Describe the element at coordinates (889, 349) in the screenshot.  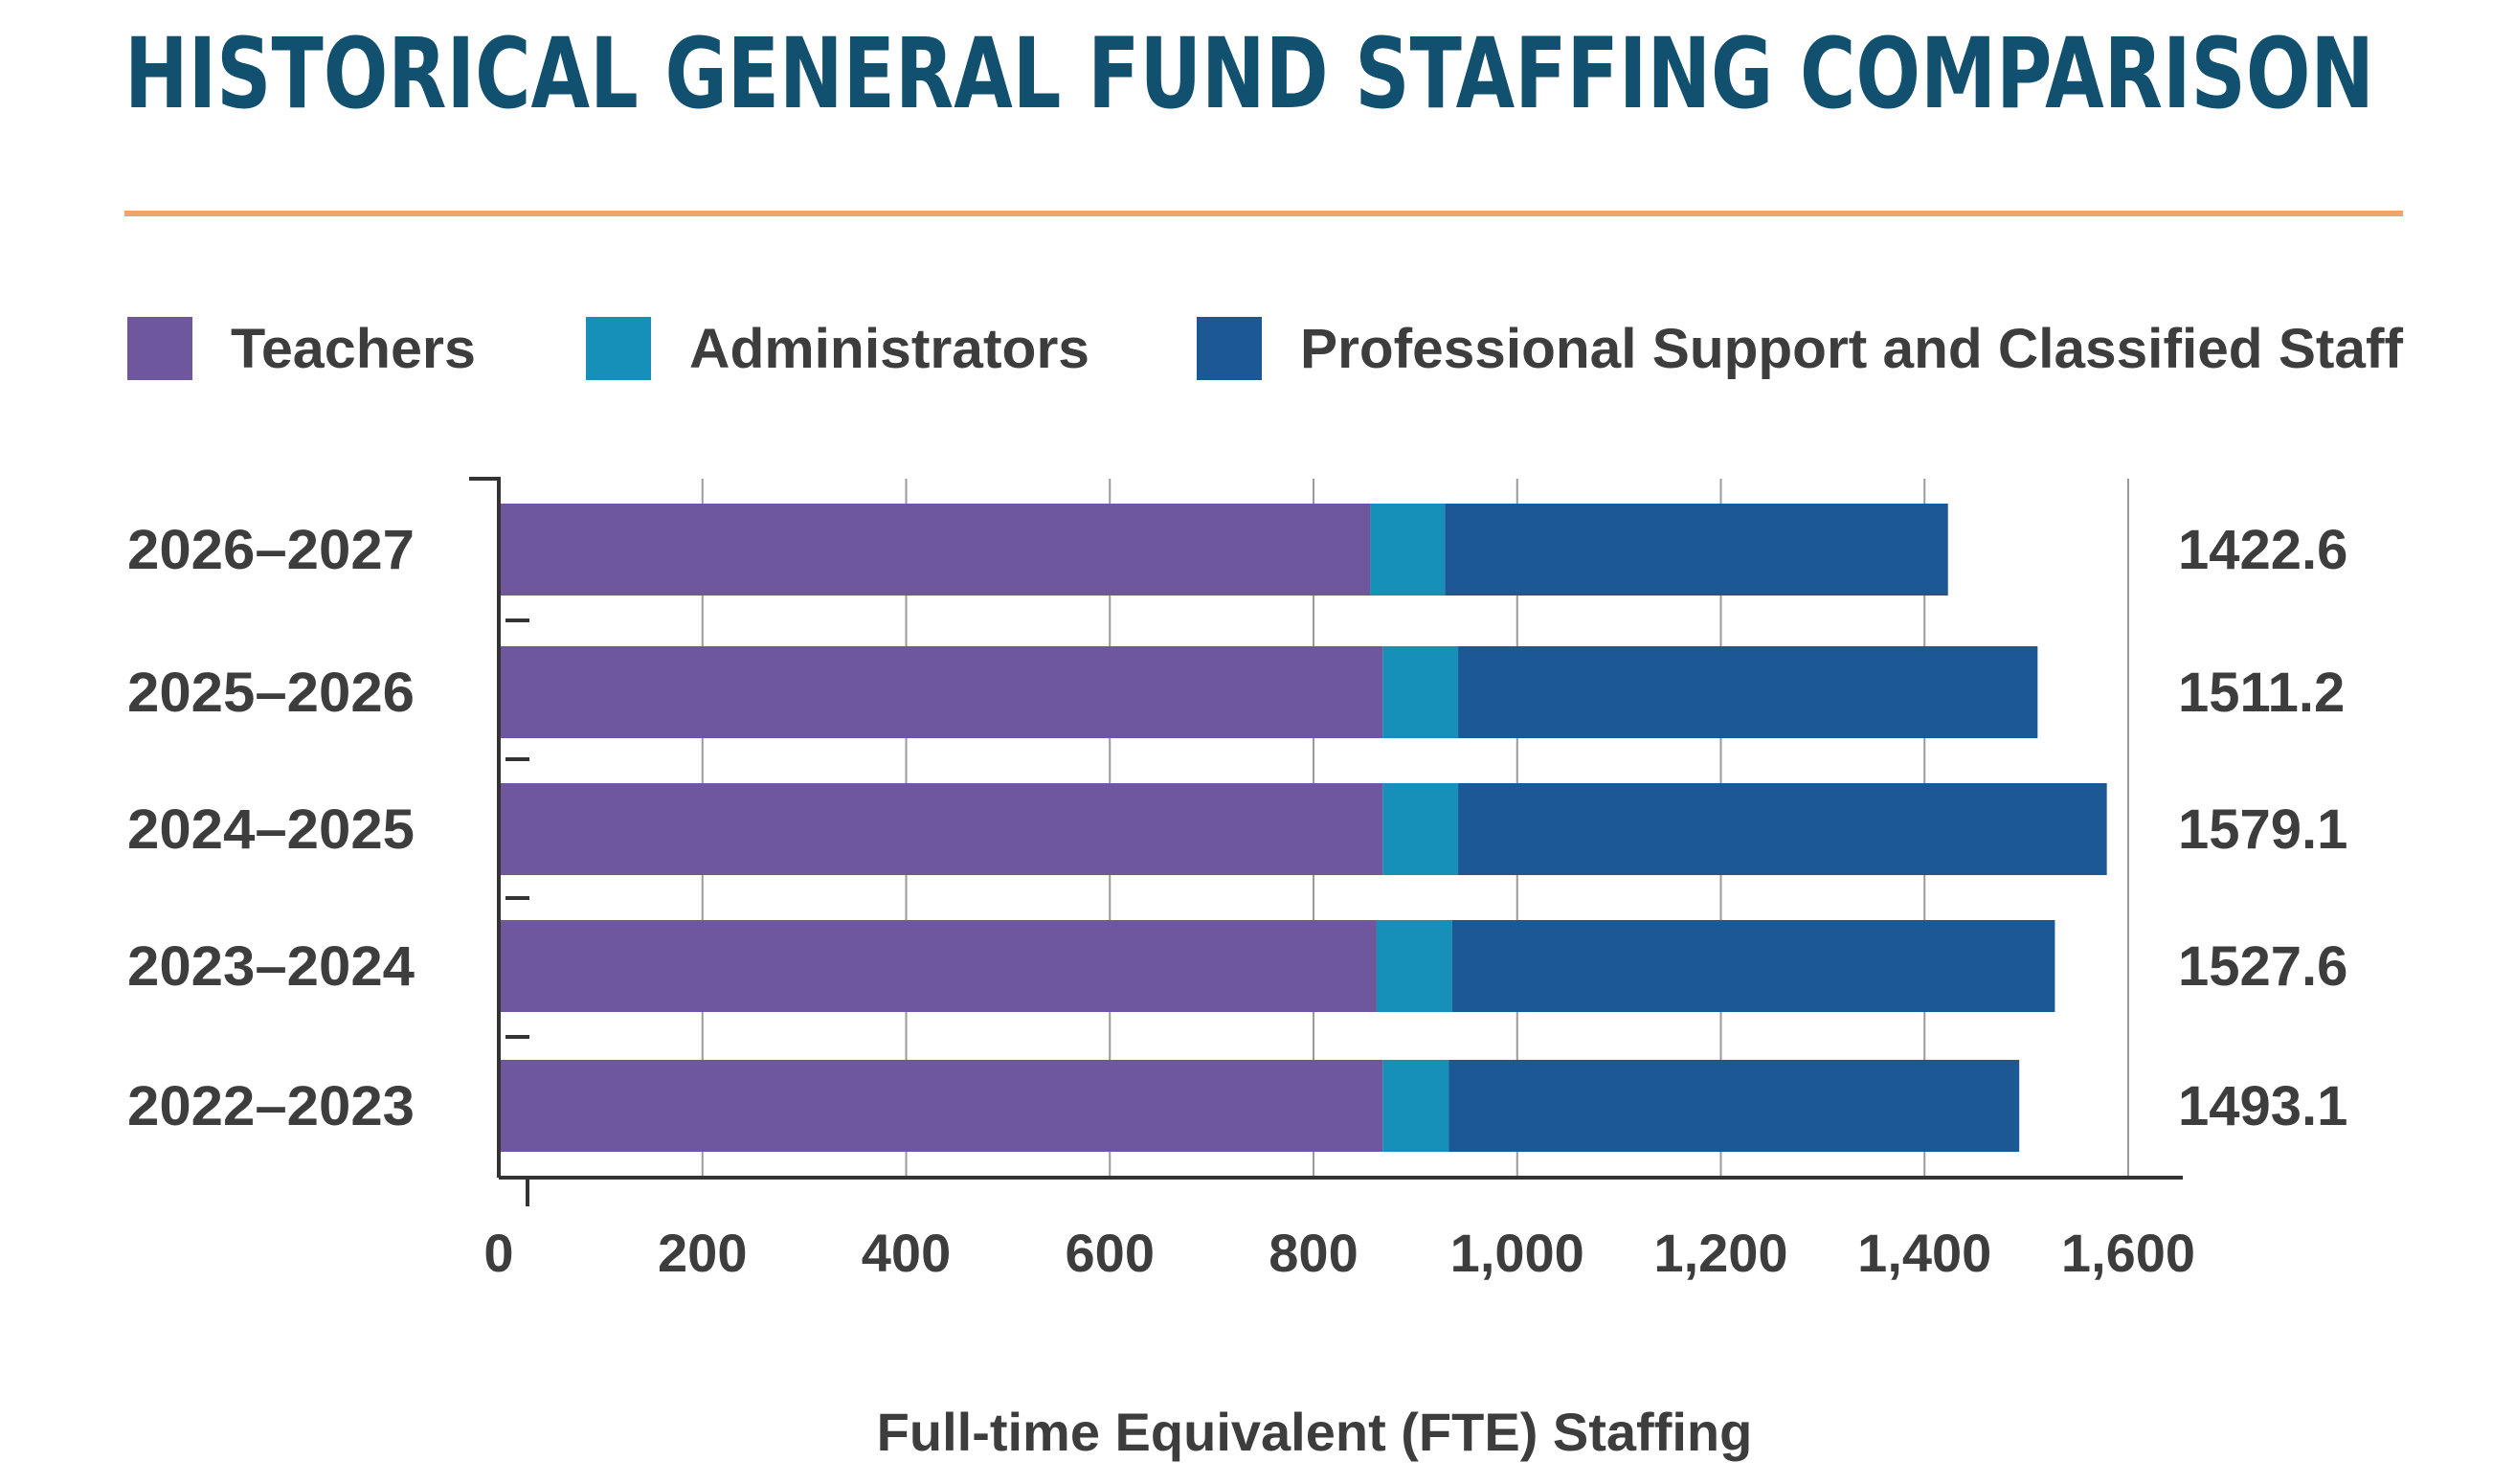
I see `legend-label-2: Administrators` at that location.